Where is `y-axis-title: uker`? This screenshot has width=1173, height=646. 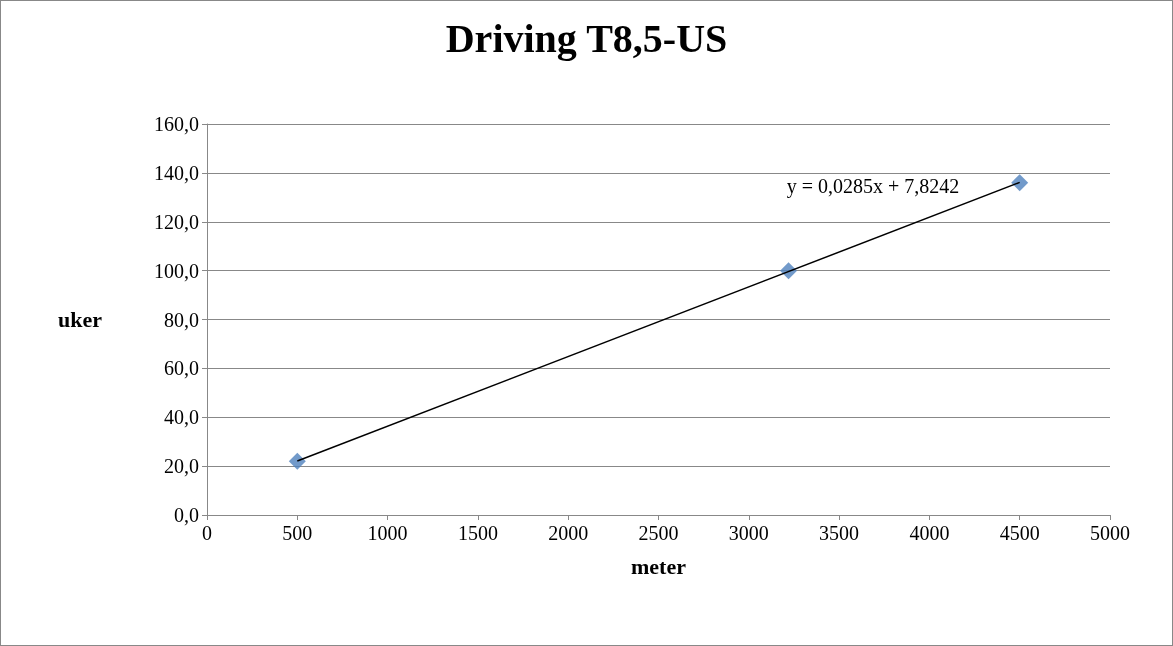
y-axis-title: uker is located at coordinates (80, 319).